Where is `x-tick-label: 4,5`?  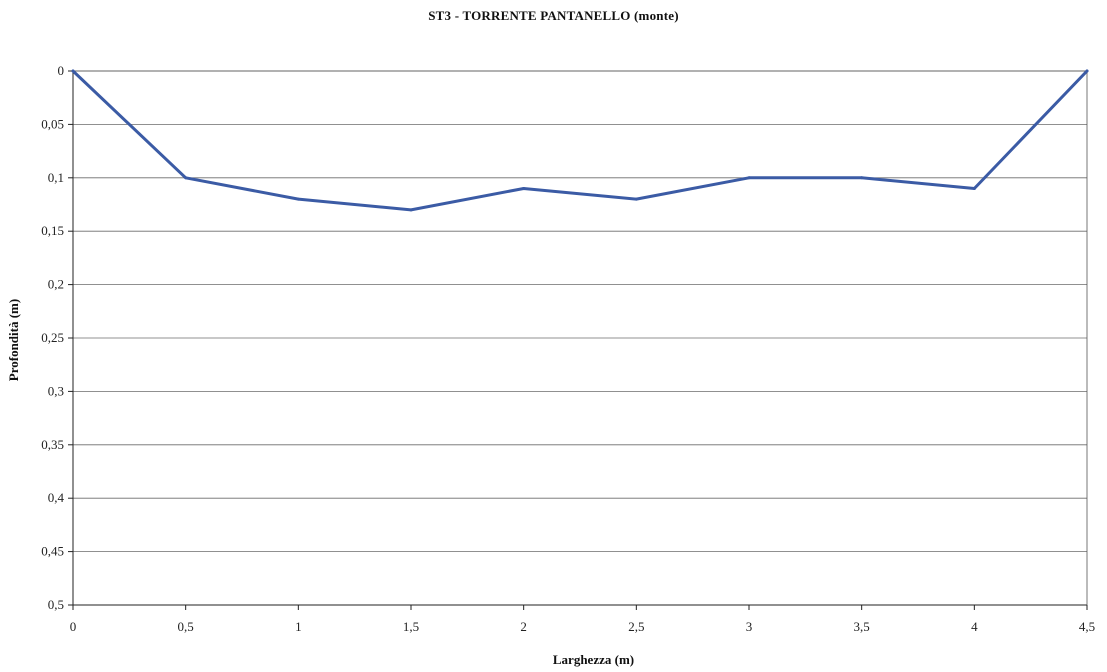
x-tick-label: 4,5 is located at coordinates (1087, 626).